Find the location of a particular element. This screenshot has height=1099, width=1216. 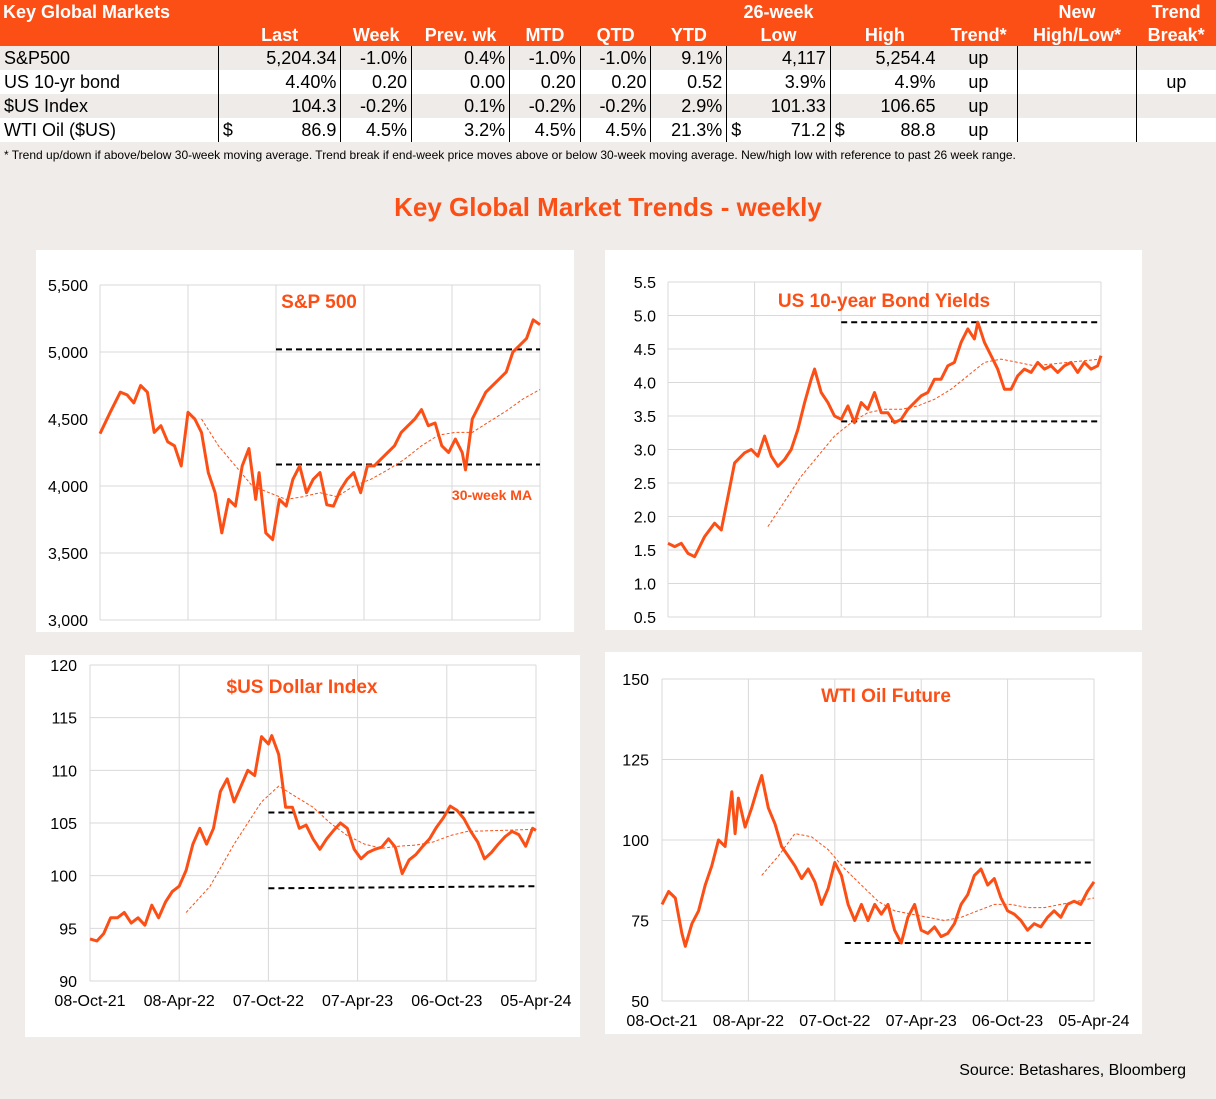

header-mtd: MTD is located at coordinates (545, 34).